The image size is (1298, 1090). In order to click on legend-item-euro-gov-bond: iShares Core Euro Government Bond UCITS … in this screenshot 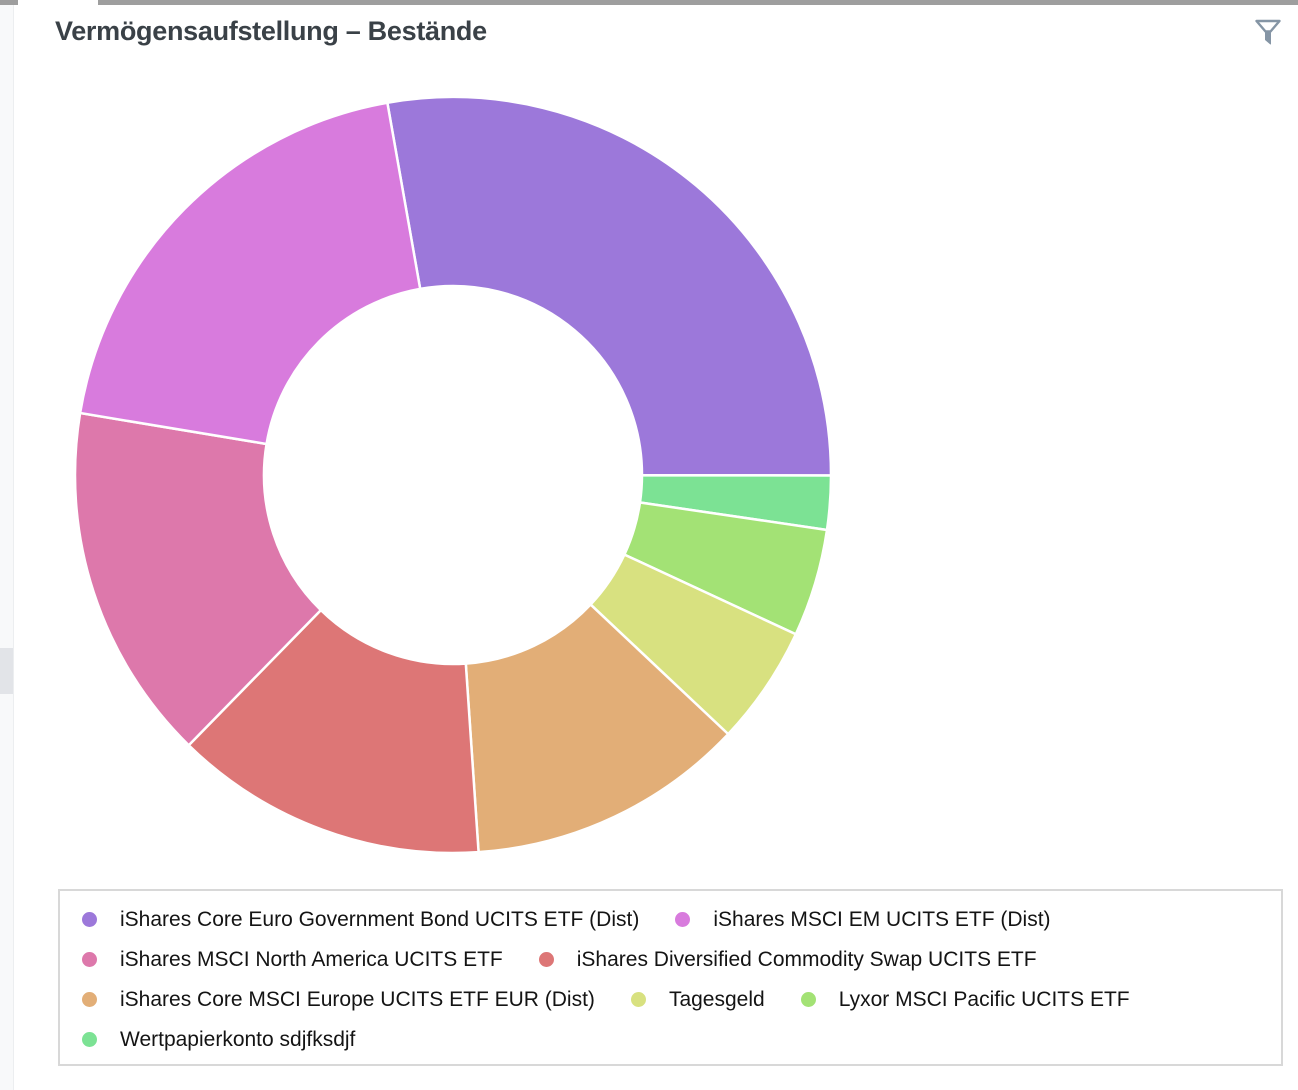, I will do `click(360, 919)`.